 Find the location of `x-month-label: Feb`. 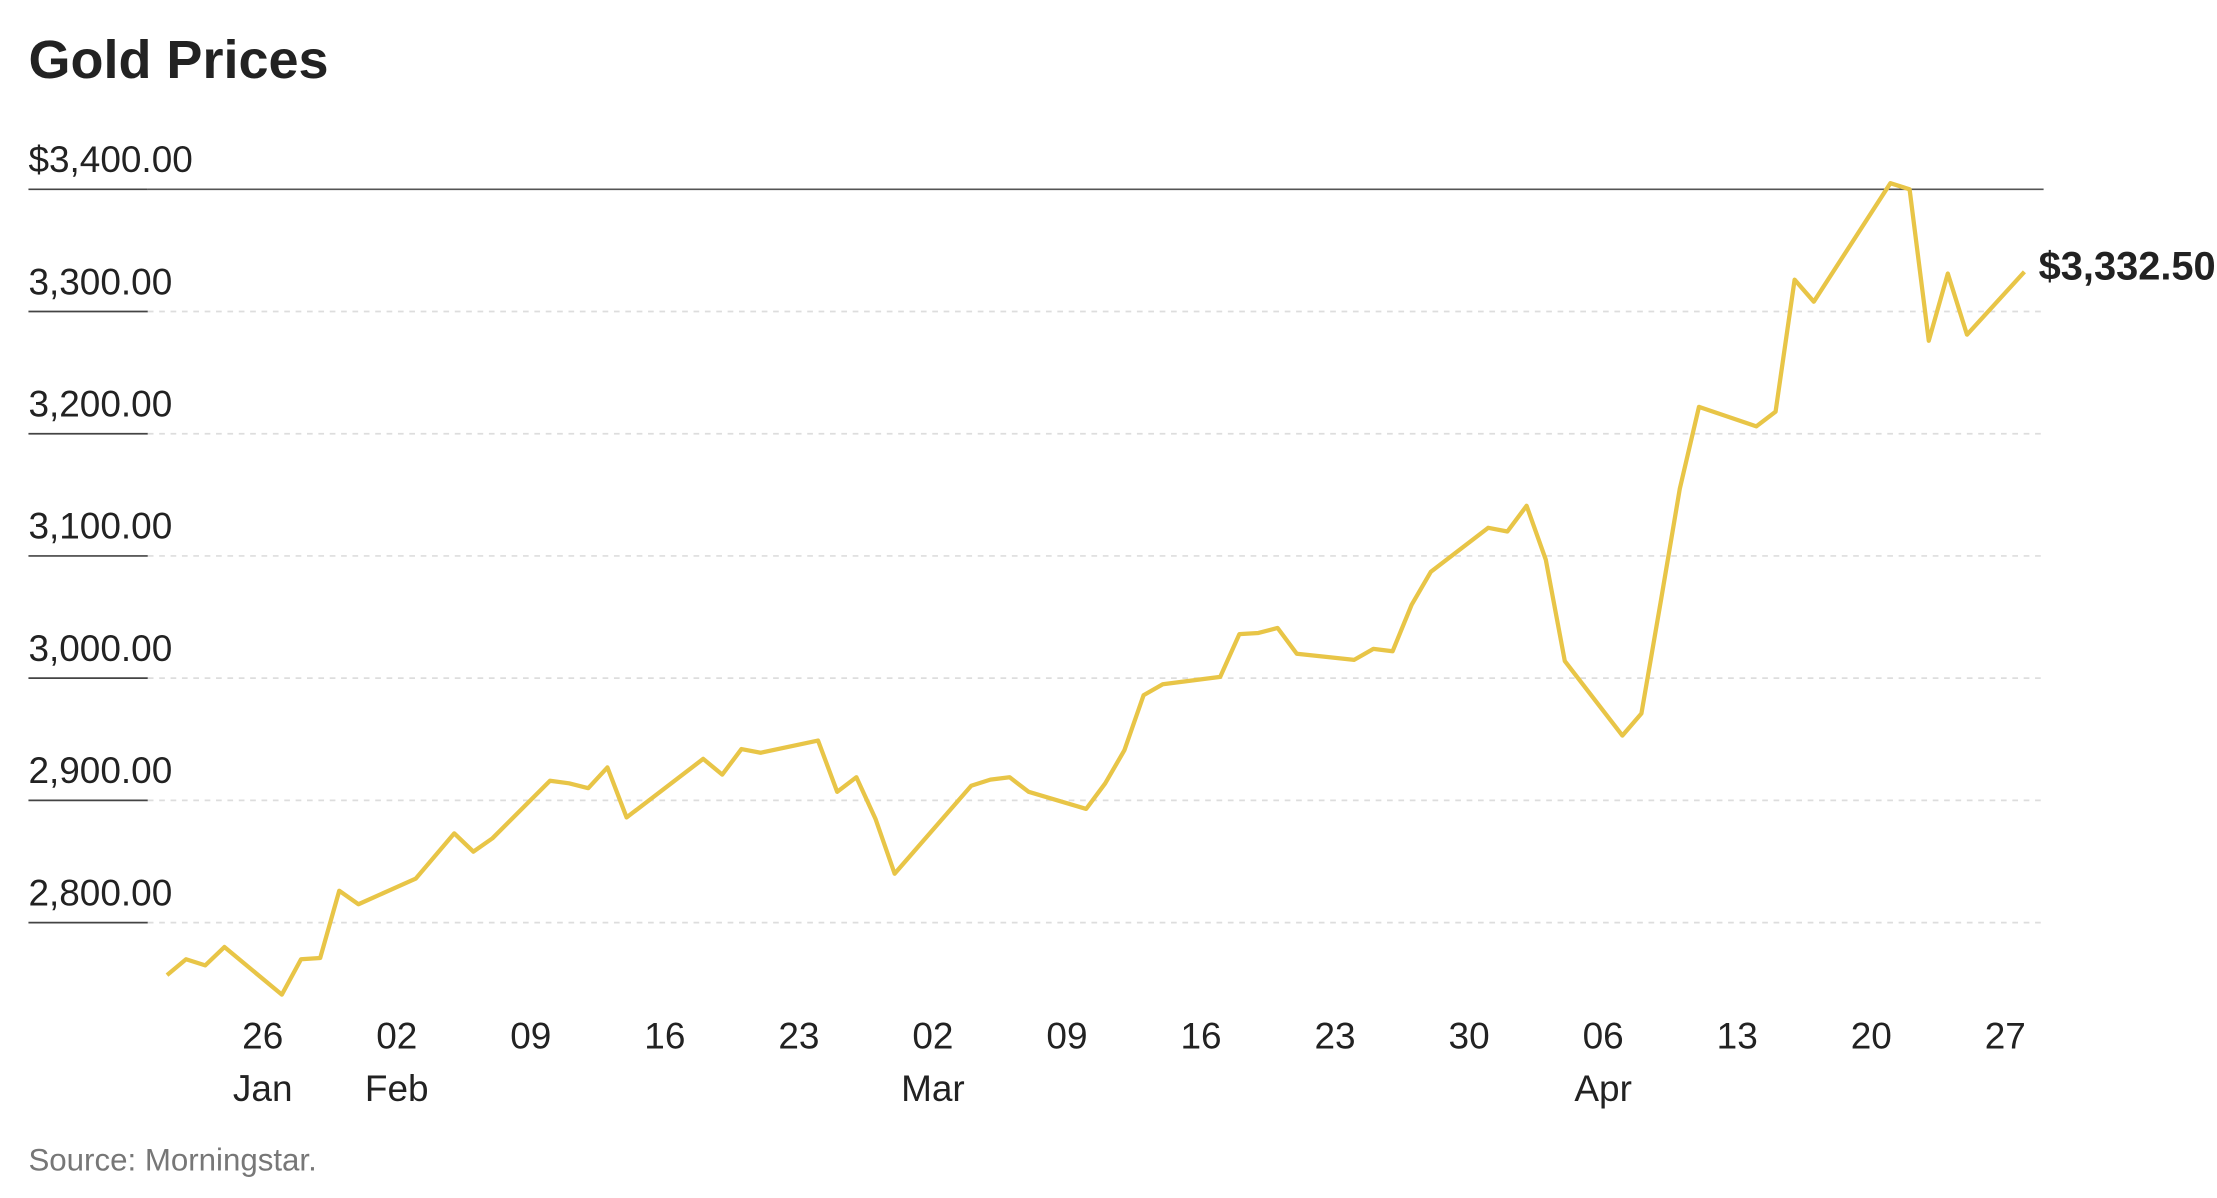

x-month-label: Feb is located at coordinates (397, 1088).